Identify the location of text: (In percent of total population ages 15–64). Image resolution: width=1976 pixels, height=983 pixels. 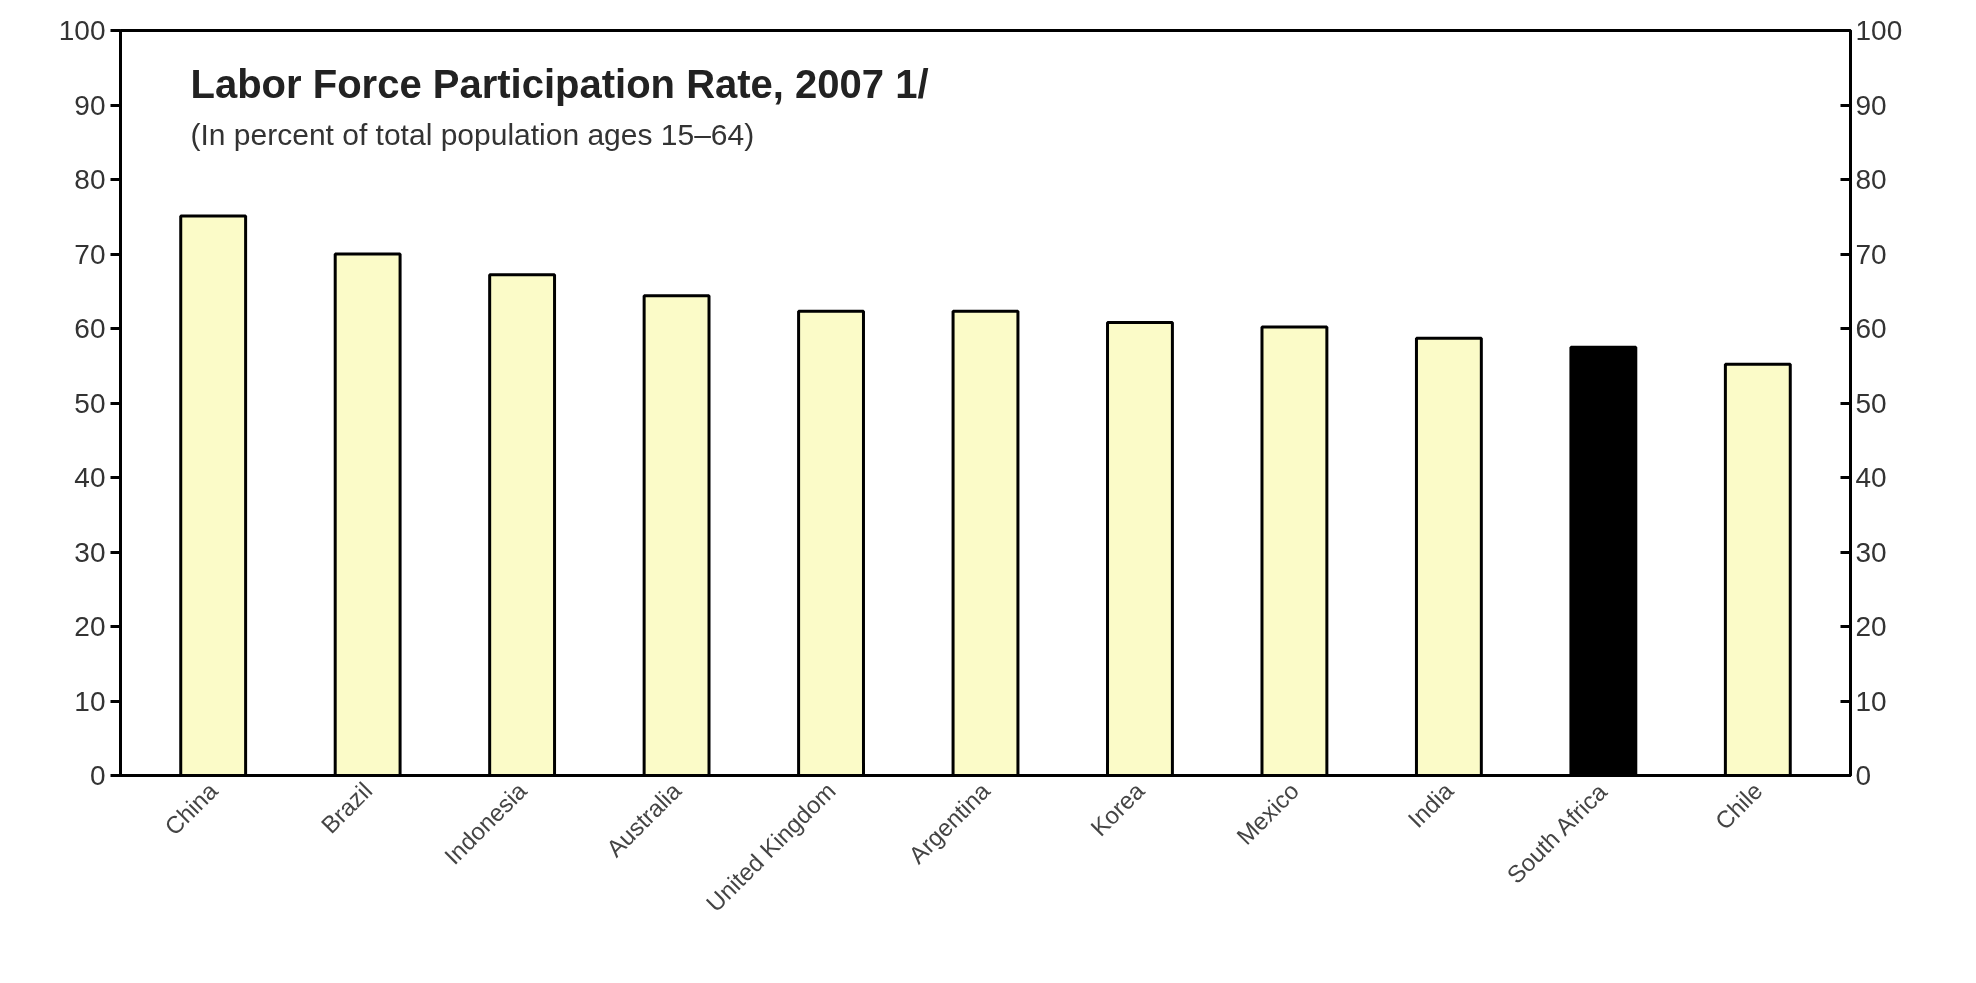
(472, 134).